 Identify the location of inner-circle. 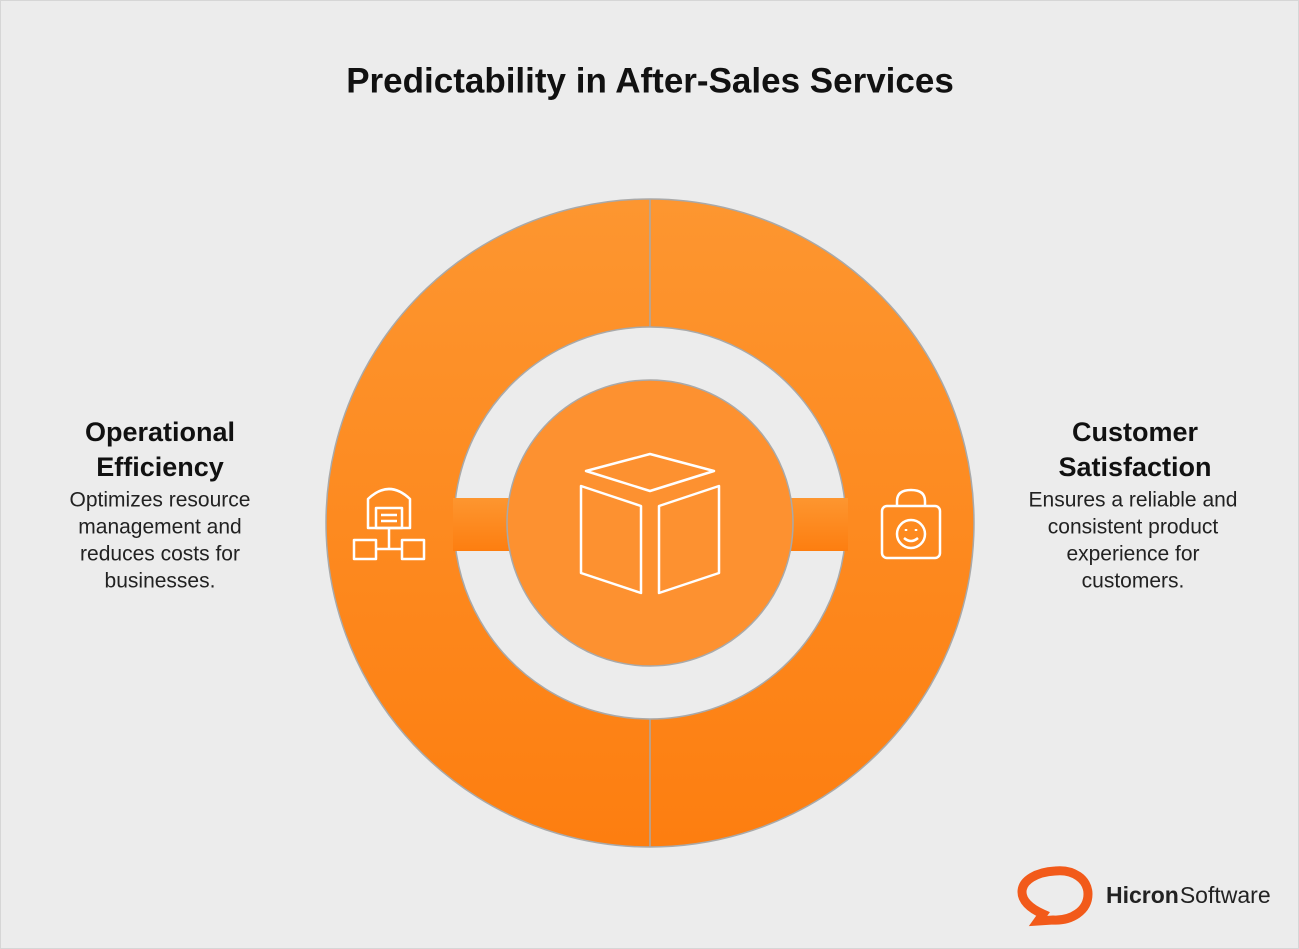
(650, 523).